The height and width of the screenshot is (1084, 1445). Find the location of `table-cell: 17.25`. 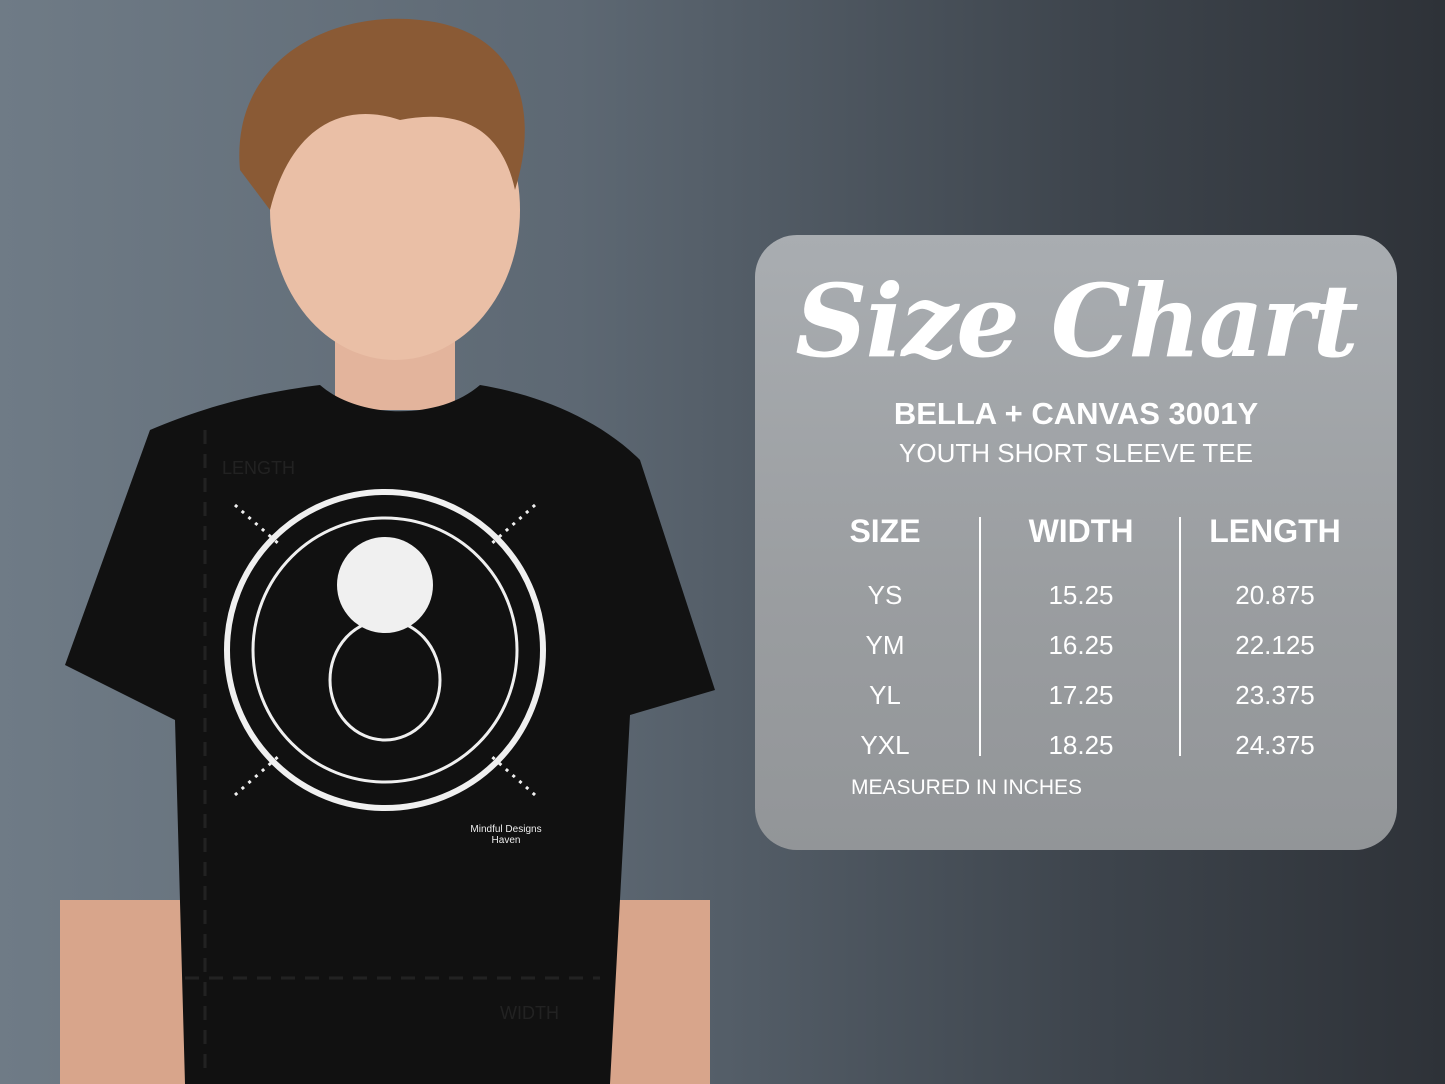

table-cell: 17.25 is located at coordinates (1081, 695).